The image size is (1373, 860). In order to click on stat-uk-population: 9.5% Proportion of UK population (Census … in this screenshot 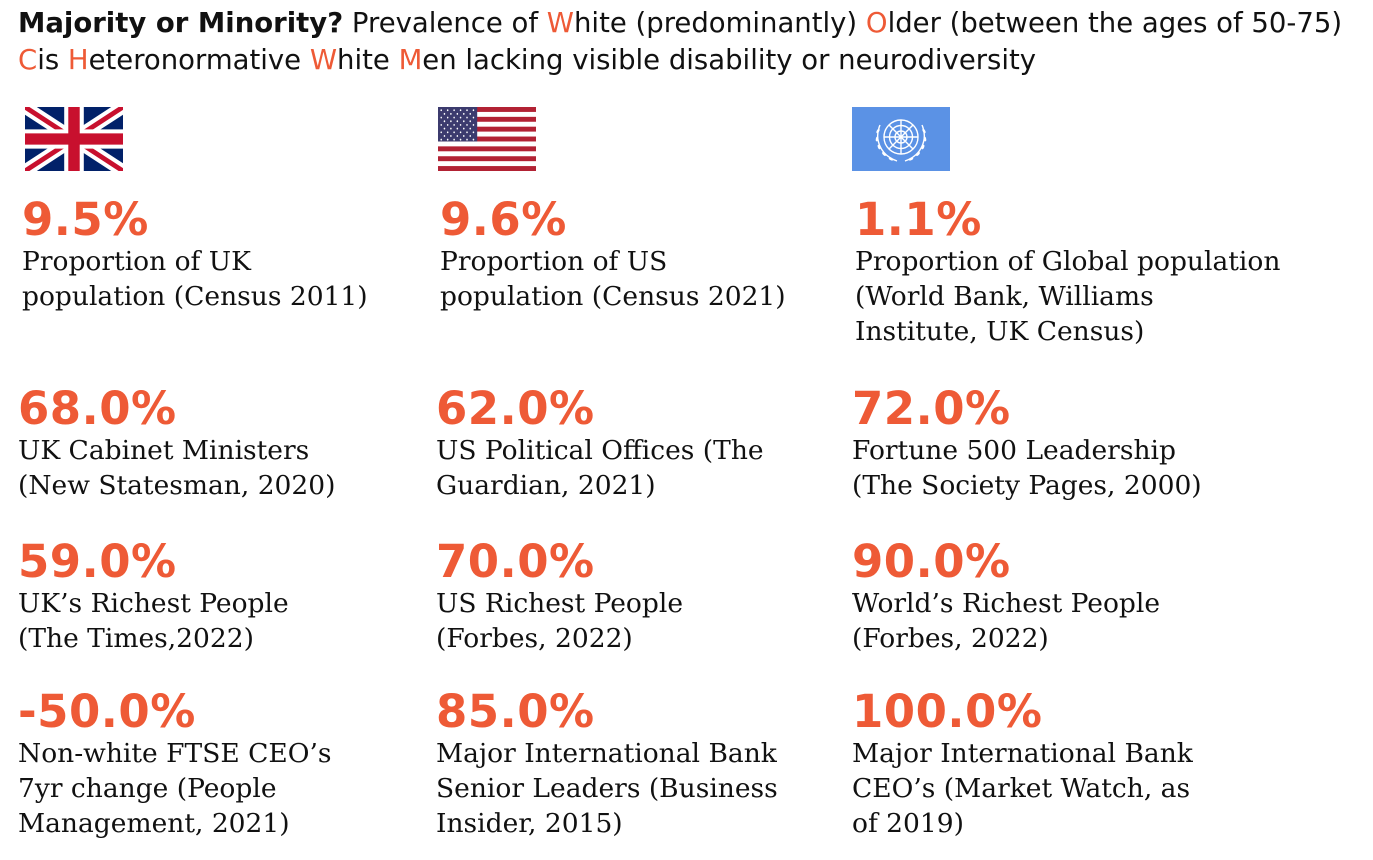, I will do `click(222, 255)`.